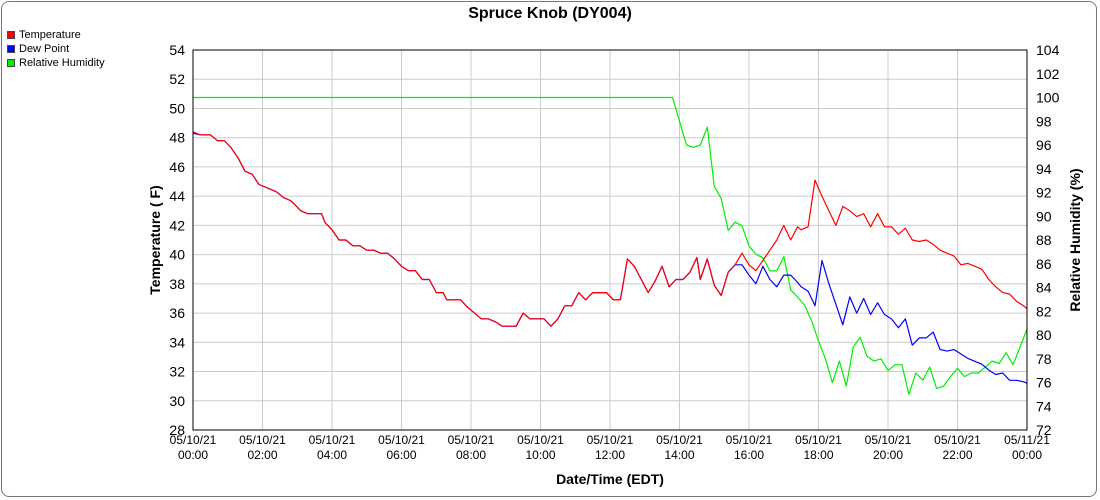 This screenshot has height=500, width=1100. Describe the element at coordinates (1044, 145) in the screenshot. I see `y2-tick-label: 96` at that location.